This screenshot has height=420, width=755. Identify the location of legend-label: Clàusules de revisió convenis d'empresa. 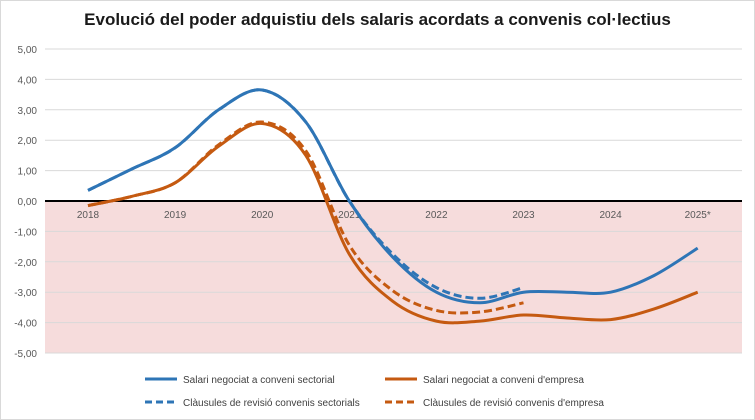
(513, 403).